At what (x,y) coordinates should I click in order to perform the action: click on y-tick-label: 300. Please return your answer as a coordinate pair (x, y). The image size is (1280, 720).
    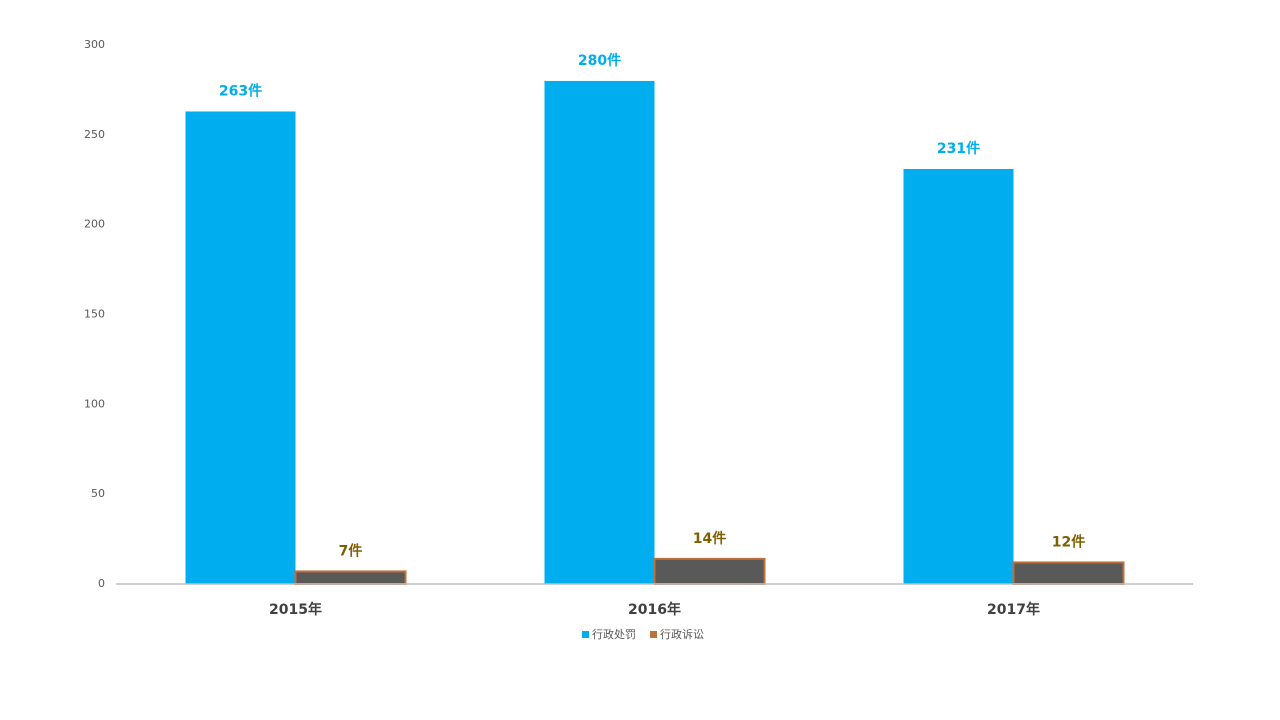
    Looking at the image, I should click on (94, 44).